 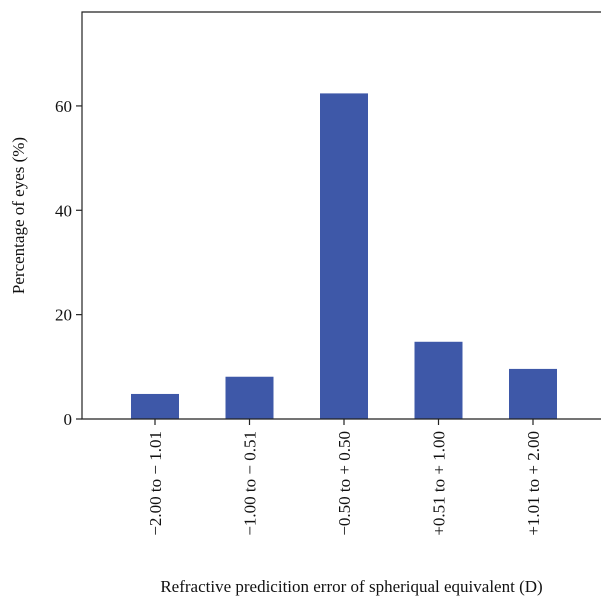 I want to click on y-tick-label-0: 0, so click(x=68, y=419).